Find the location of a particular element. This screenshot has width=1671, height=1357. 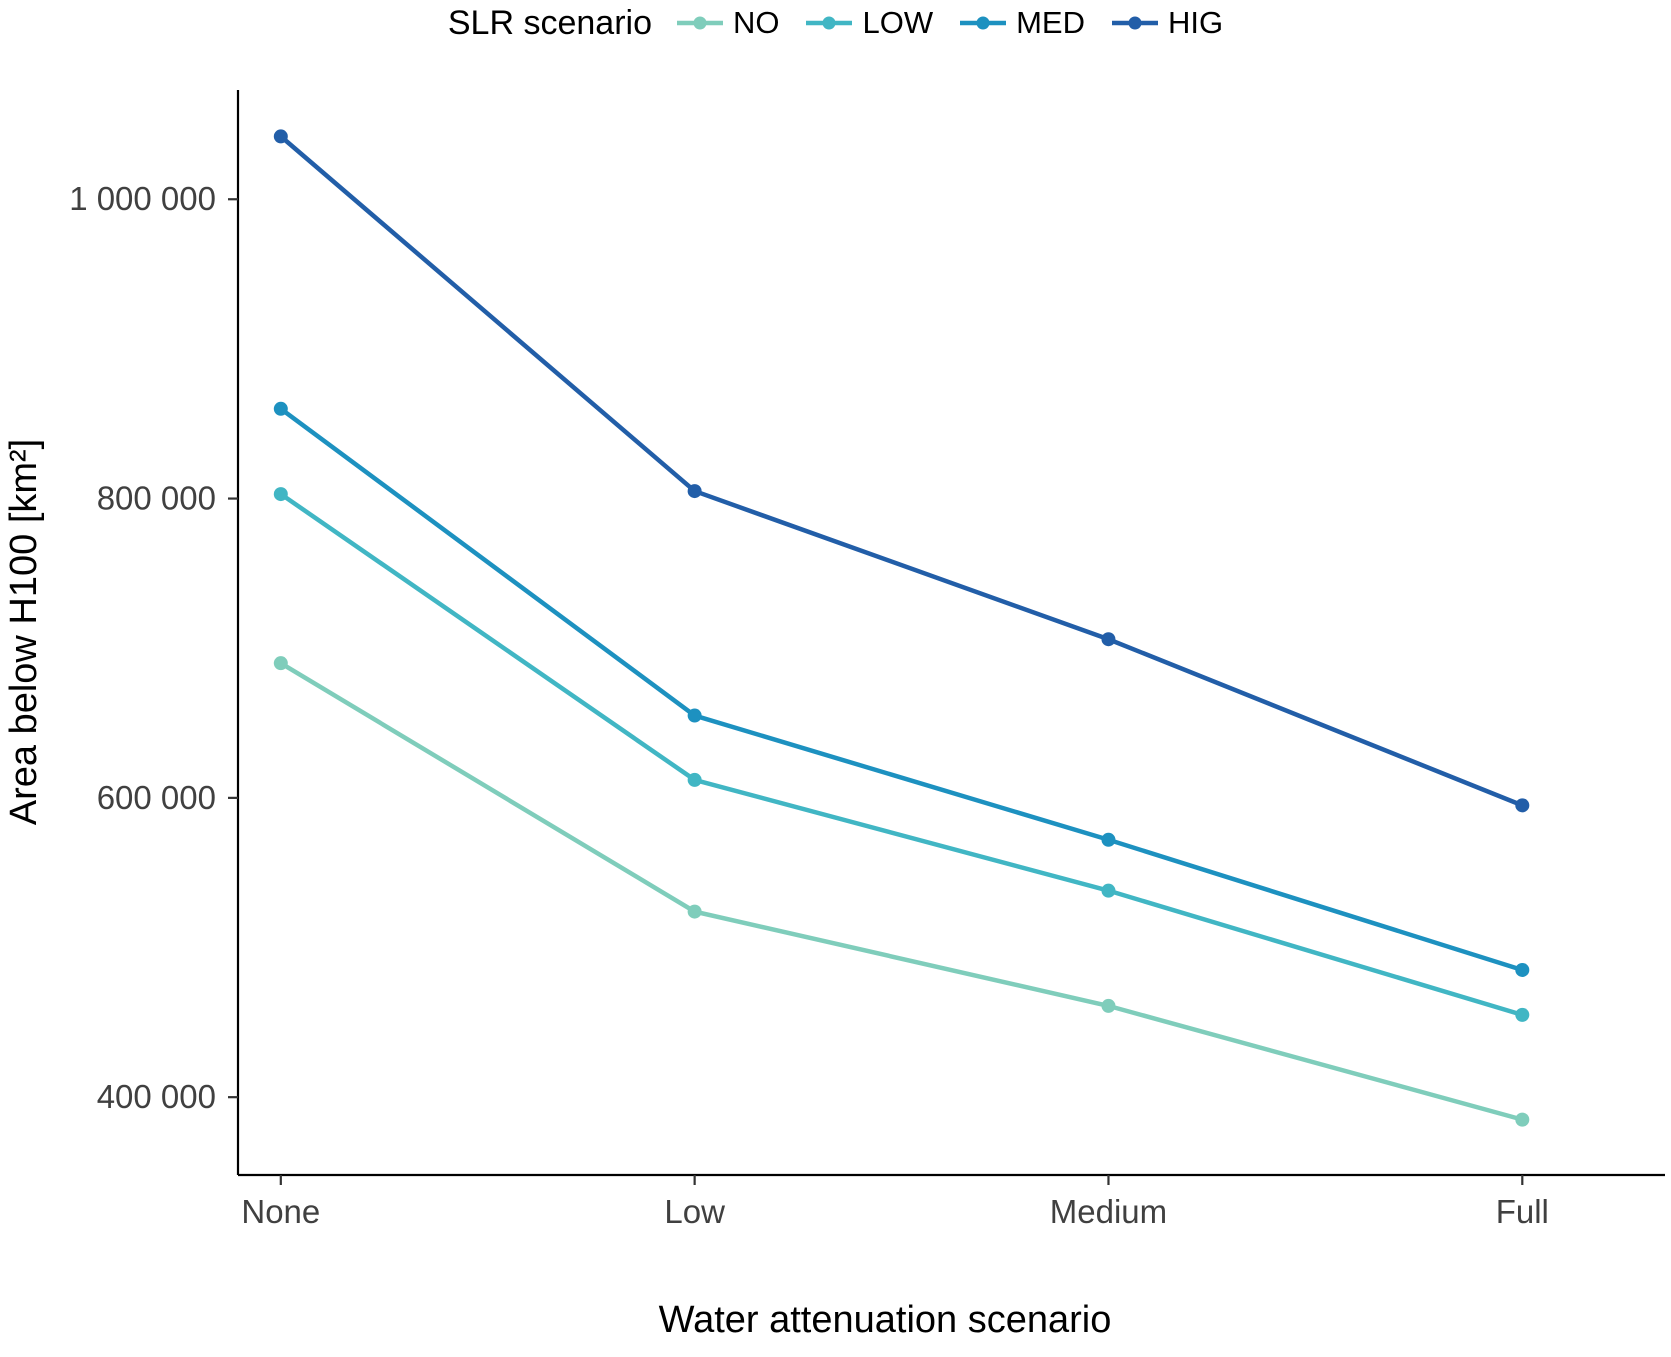

y-tick-label: 1 000 000 is located at coordinates (142, 198).